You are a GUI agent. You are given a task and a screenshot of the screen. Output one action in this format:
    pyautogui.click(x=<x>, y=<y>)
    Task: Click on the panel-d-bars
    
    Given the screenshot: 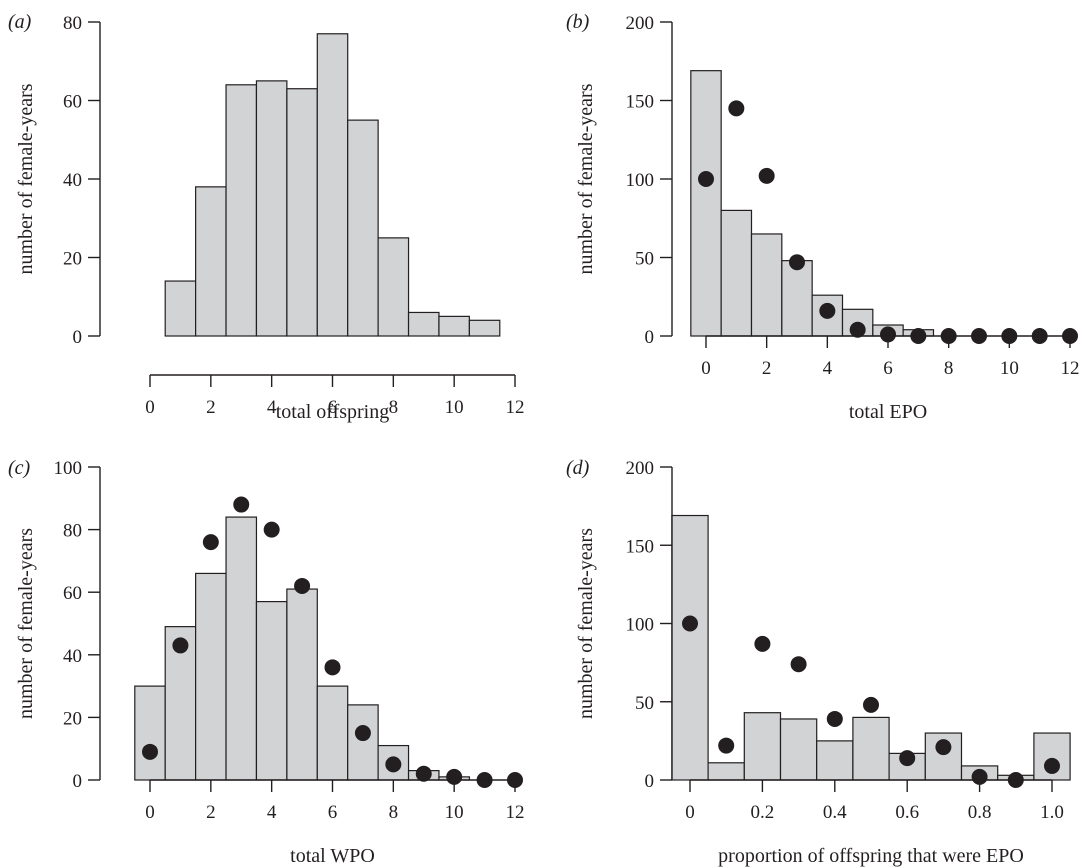 What is the action you would take?
    pyautogui.click(x=871, y=647)
    